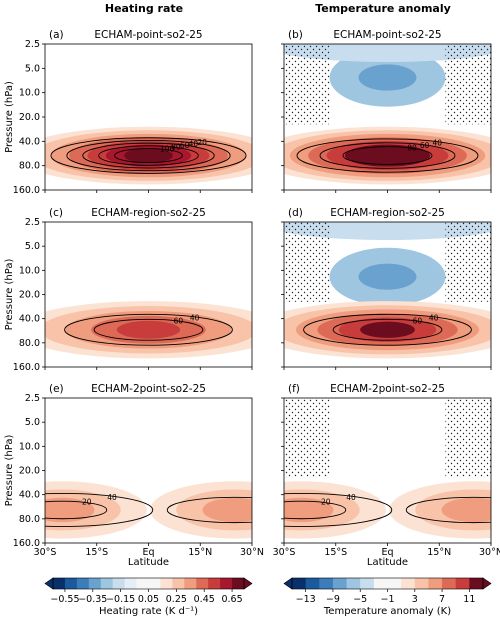  I want to click on colorbar-label: Temperature anomaly (K), so click(387, 611).